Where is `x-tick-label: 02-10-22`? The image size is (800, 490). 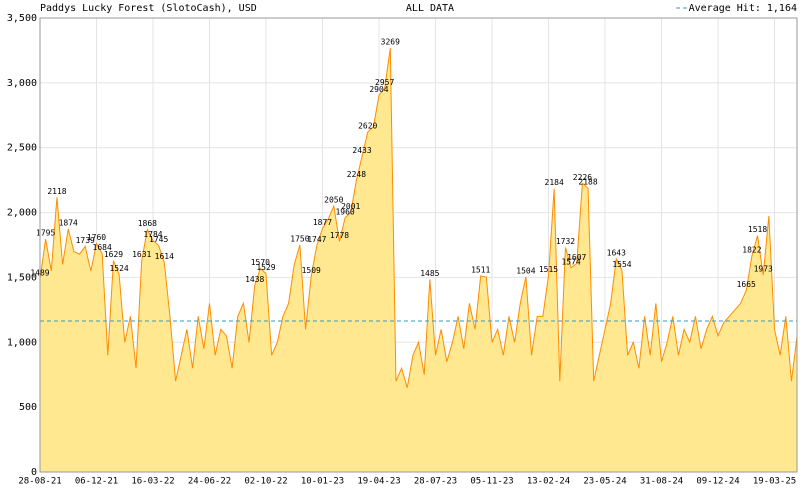
x-tick-label: 02-10-22 is located at coordinates (265, 482).